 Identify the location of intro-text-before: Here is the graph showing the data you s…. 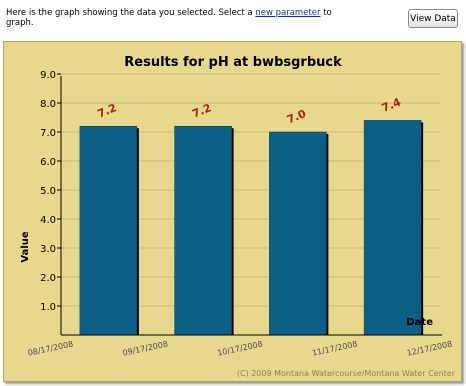
(131, 13).